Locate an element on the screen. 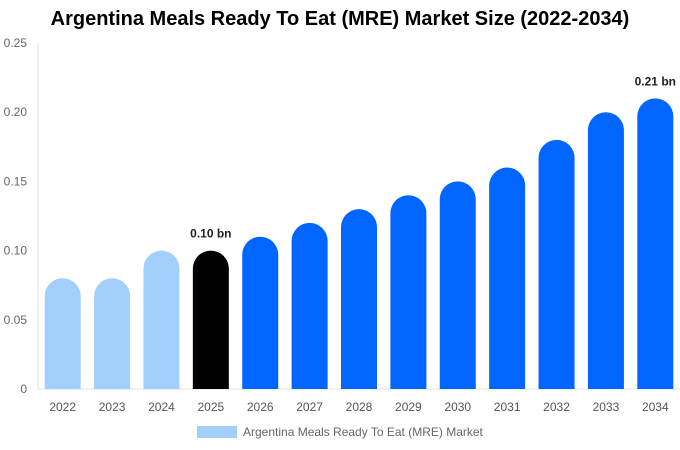  bar-2028 is located at coordinates (359, 299).